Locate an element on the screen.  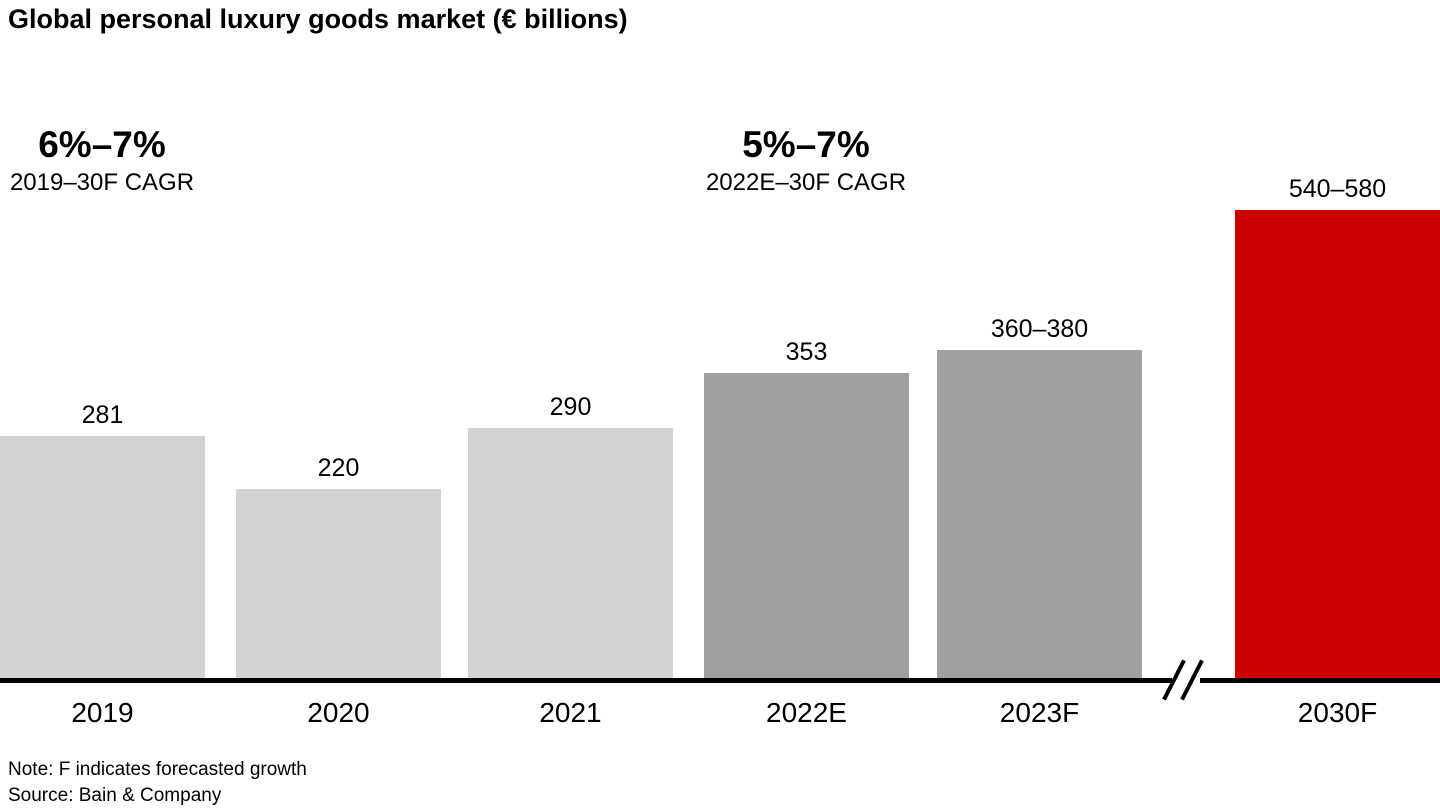
cagr-value-mid: 5%–7% is located at coordinates (806, 144).